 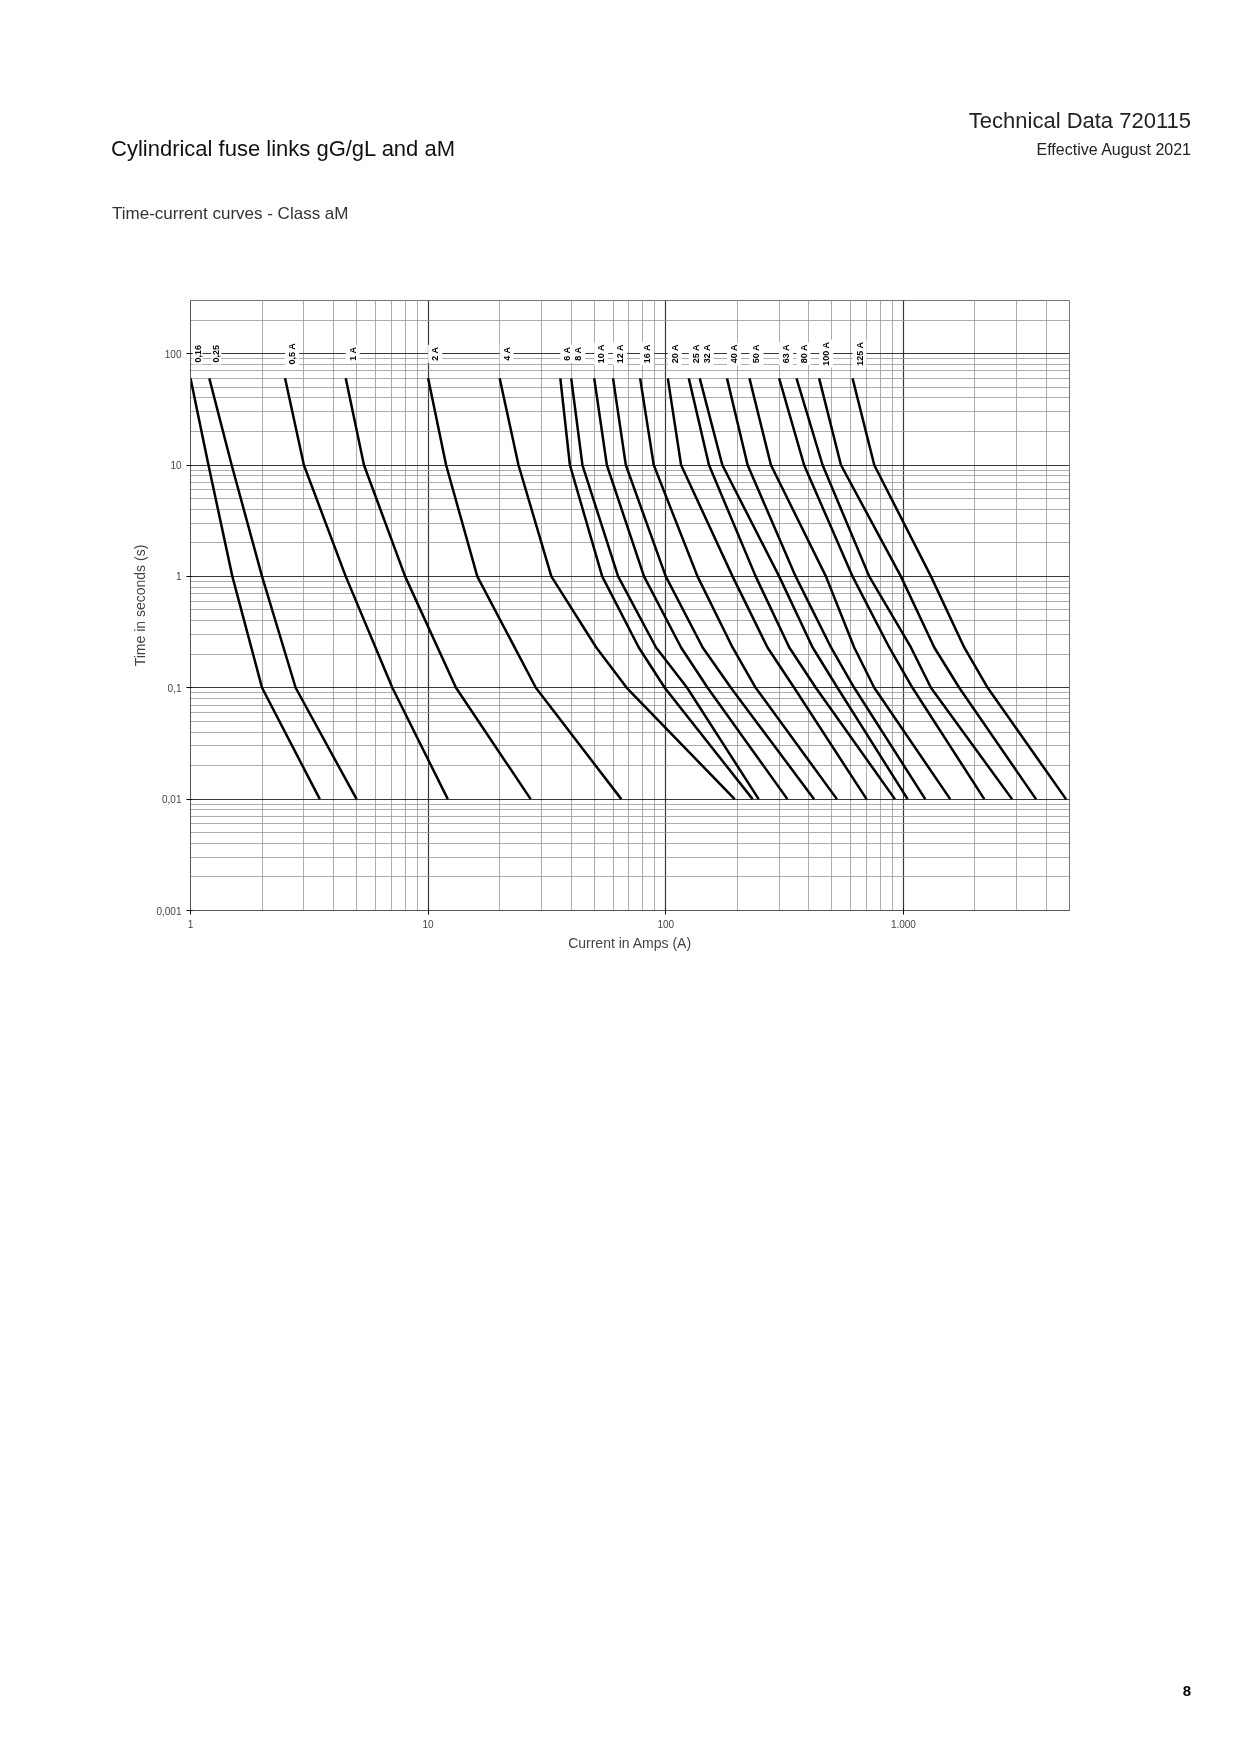 What do you see at coordinates (190, 924) in the screenshot?
I see `x-tick-label: 1` at bounding box center [190, 924].